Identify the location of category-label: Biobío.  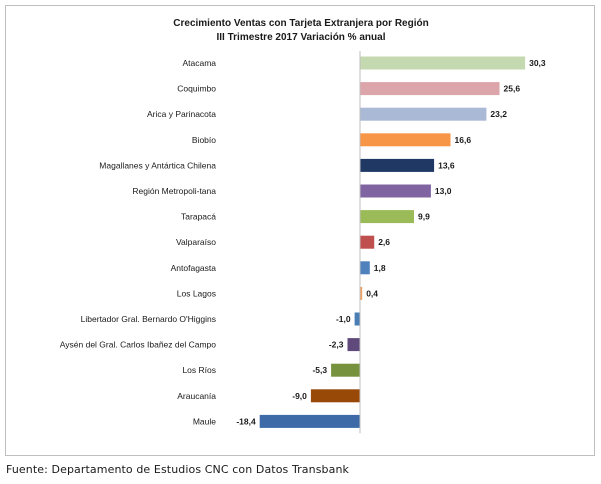
(204, 140).